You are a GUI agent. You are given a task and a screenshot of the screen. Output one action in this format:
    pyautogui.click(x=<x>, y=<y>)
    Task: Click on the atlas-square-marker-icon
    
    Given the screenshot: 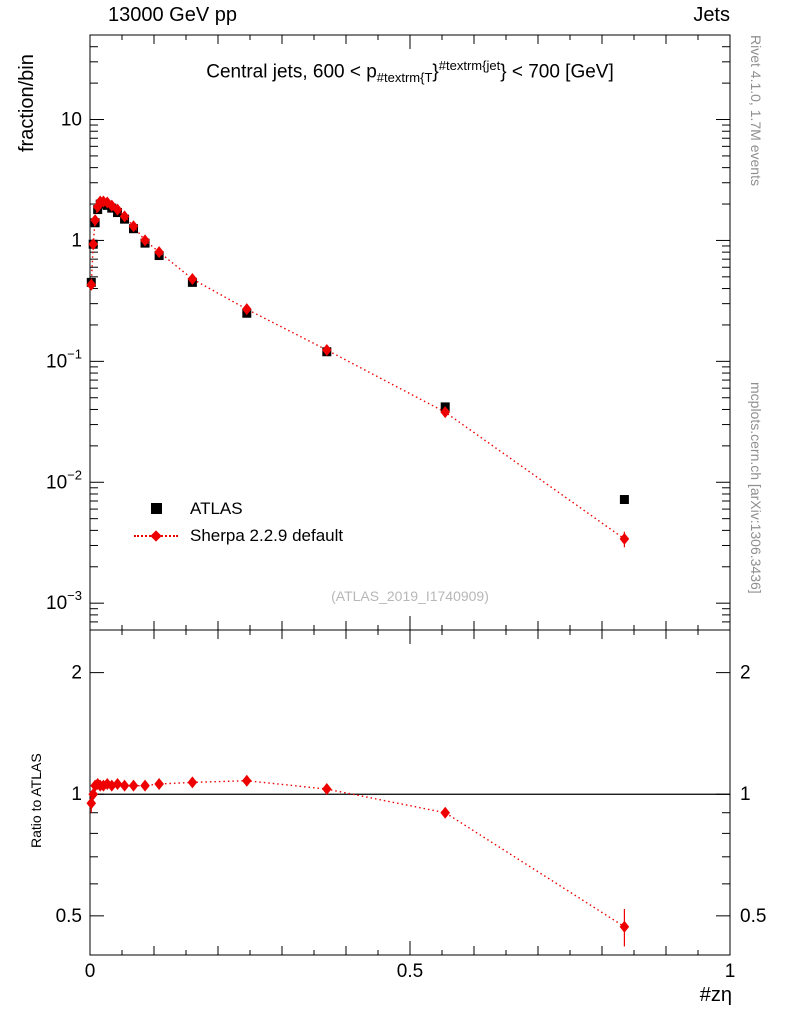 What is the action you would take?
    pyautogui.click(x=156, y=509)
    